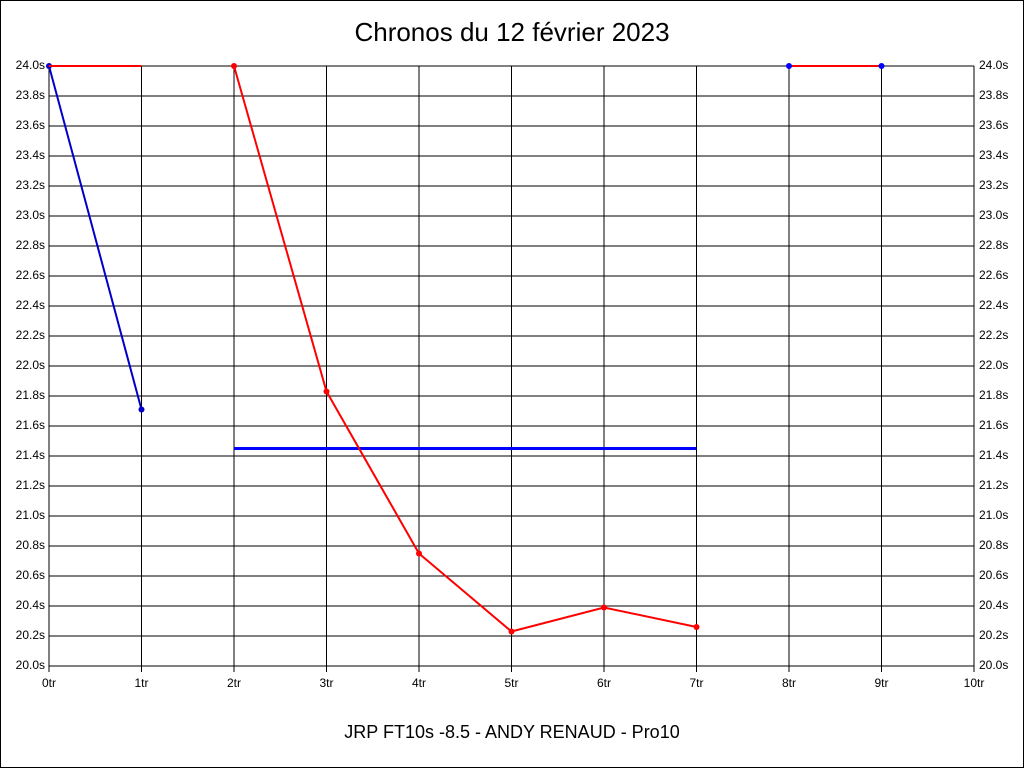 This screenshot has height=768, width=1024. I want to click on y-tick-label: 21.8s, so click(30, 395).